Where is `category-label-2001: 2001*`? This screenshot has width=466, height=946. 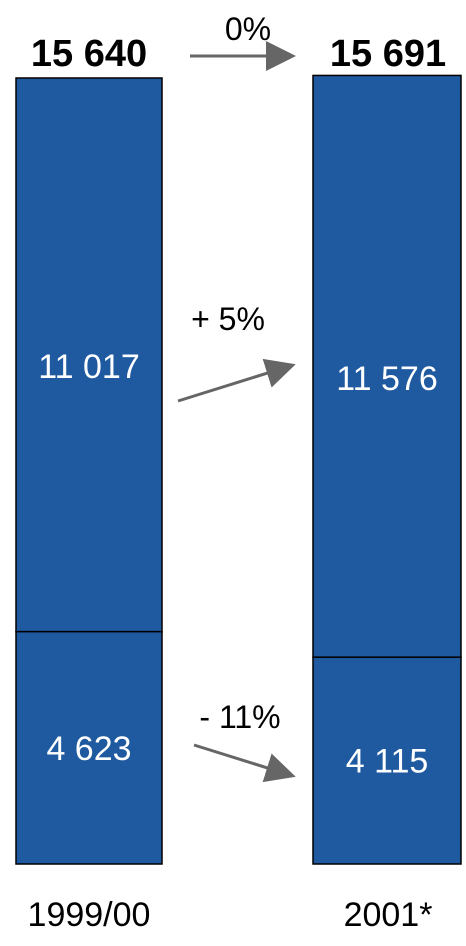
category-label-2001: 2001* is located at coordinates (388, 915).